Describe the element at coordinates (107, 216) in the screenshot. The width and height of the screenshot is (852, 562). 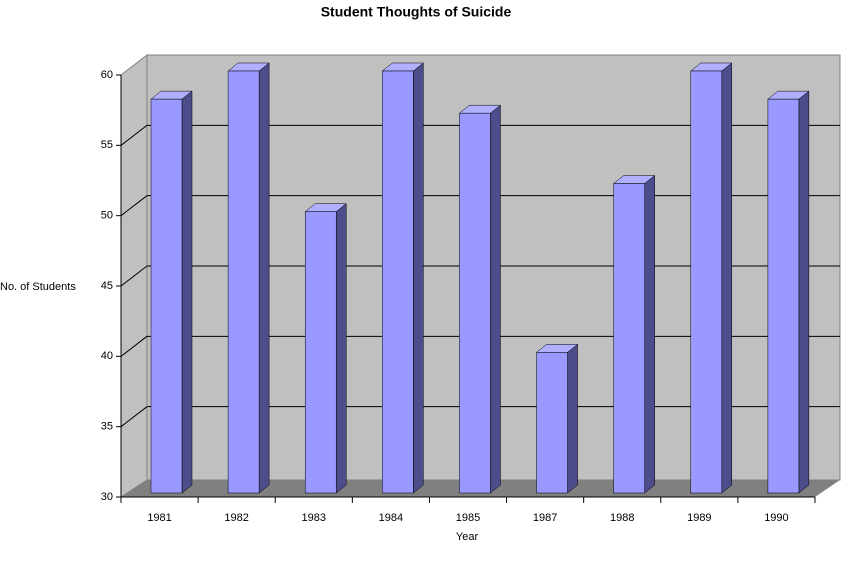
I see `y-tick-label: 50` at that location.